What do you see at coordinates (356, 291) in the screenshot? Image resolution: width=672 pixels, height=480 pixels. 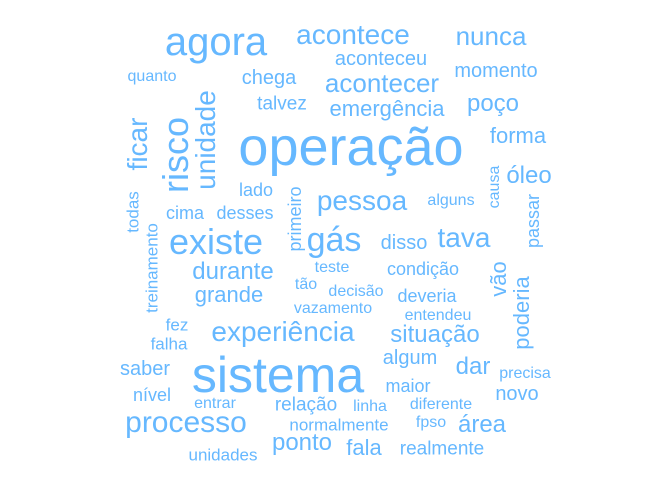 I see `word-decisao: decisão` at bounding box center [356, 291].